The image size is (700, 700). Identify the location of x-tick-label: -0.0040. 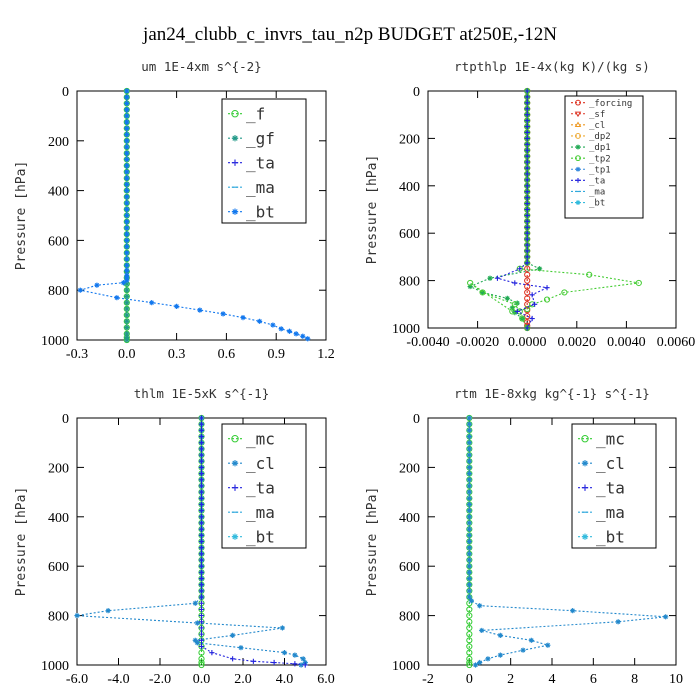
(427, 342).